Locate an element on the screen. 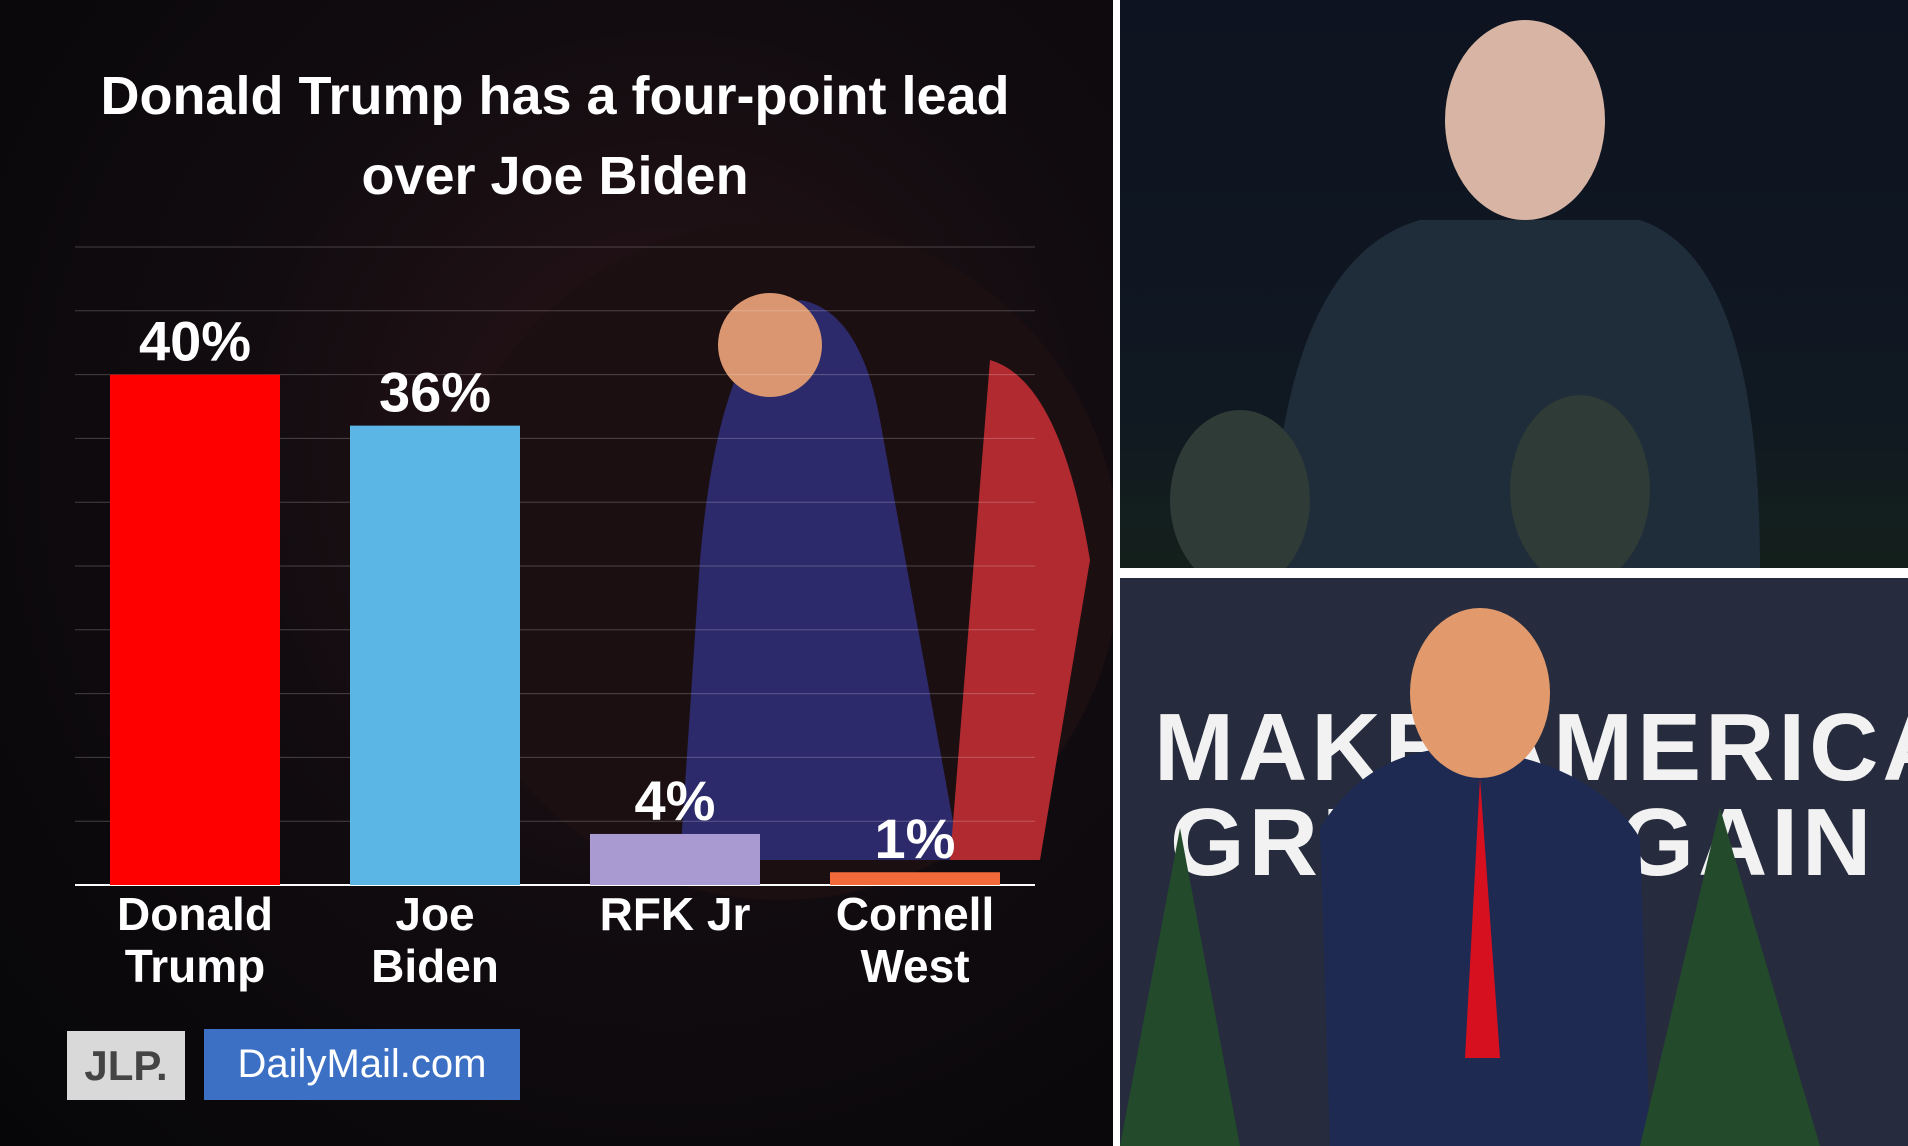 This screenshot has height=1146, width=1908. figure-silhouette is located at coordinates (820, 580).